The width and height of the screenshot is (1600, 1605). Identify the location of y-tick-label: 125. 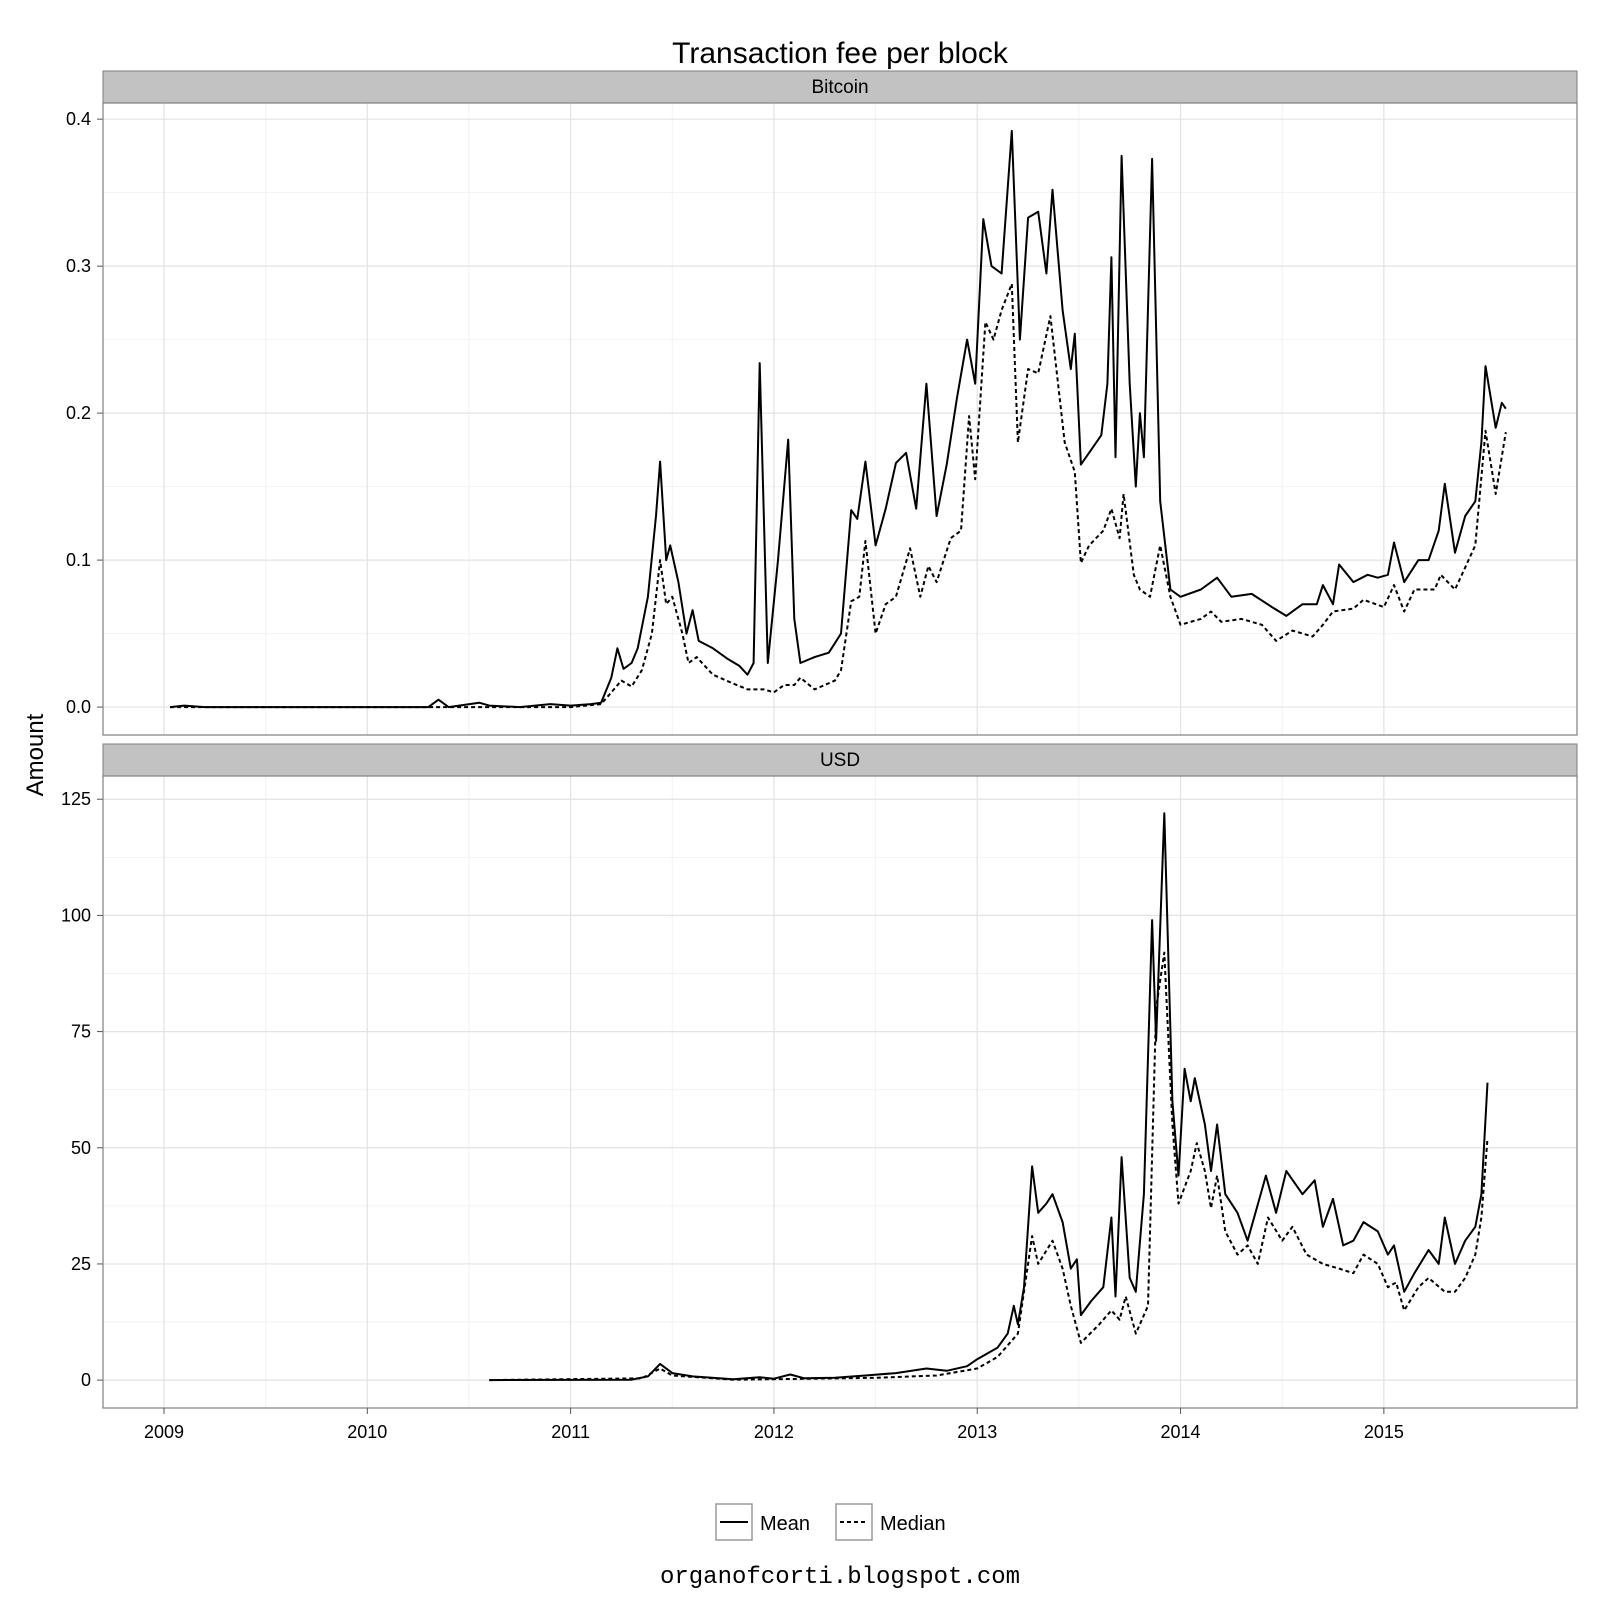
(76, 799).